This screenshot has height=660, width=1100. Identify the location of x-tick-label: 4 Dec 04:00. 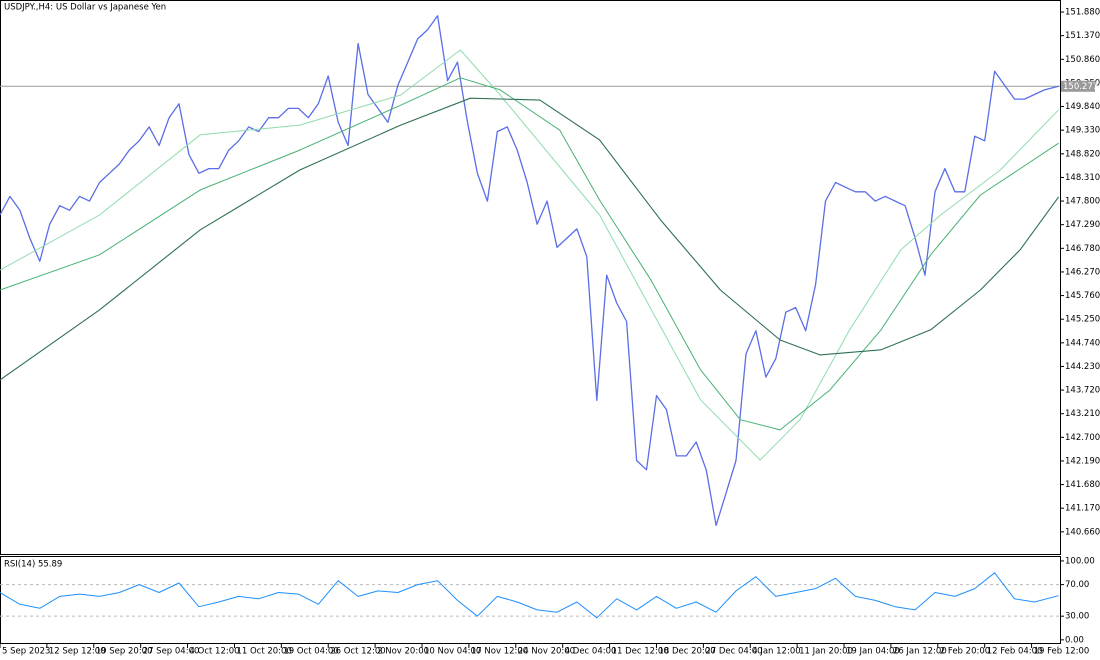
(591, 652).